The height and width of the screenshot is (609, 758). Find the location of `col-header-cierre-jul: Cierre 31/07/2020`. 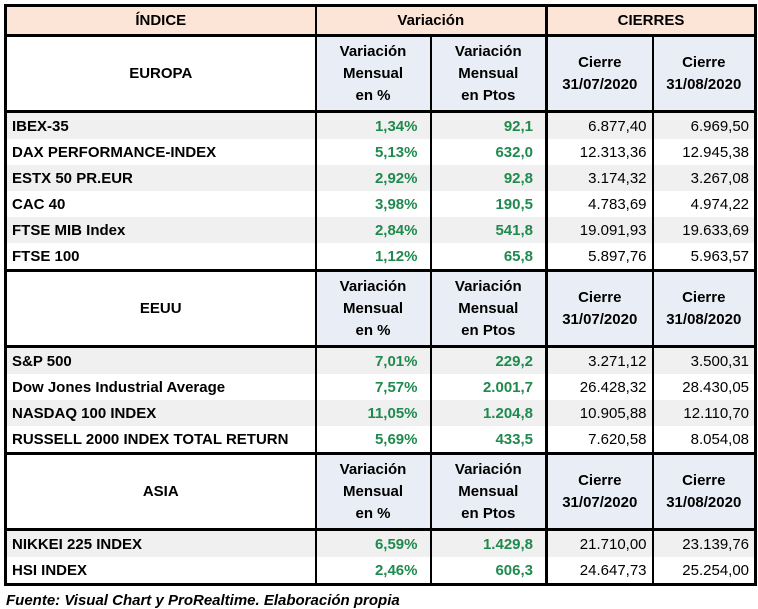

col-header-cierre-jul: Cierre 31/07/2020 is located at coordinates (599, 491).